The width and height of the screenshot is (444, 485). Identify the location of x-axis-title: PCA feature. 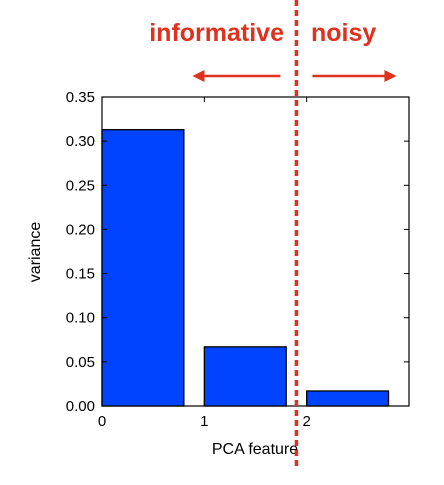
(255, 449).